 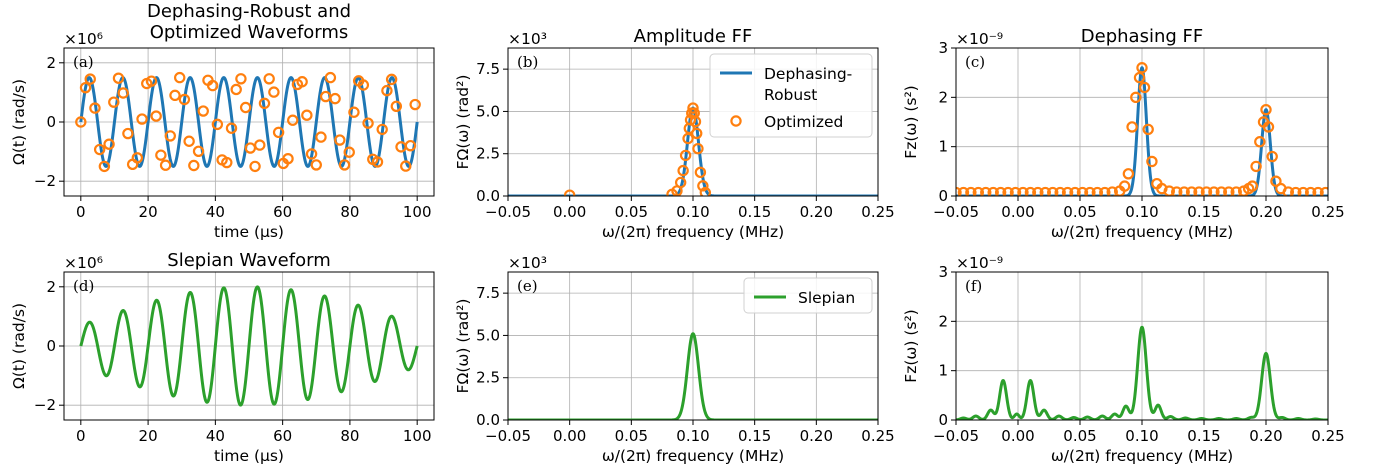 What do you see at coordinates (215, 212) in the screenshot?
I see `x-tick-label: 40` at bounding box center [215, 212].